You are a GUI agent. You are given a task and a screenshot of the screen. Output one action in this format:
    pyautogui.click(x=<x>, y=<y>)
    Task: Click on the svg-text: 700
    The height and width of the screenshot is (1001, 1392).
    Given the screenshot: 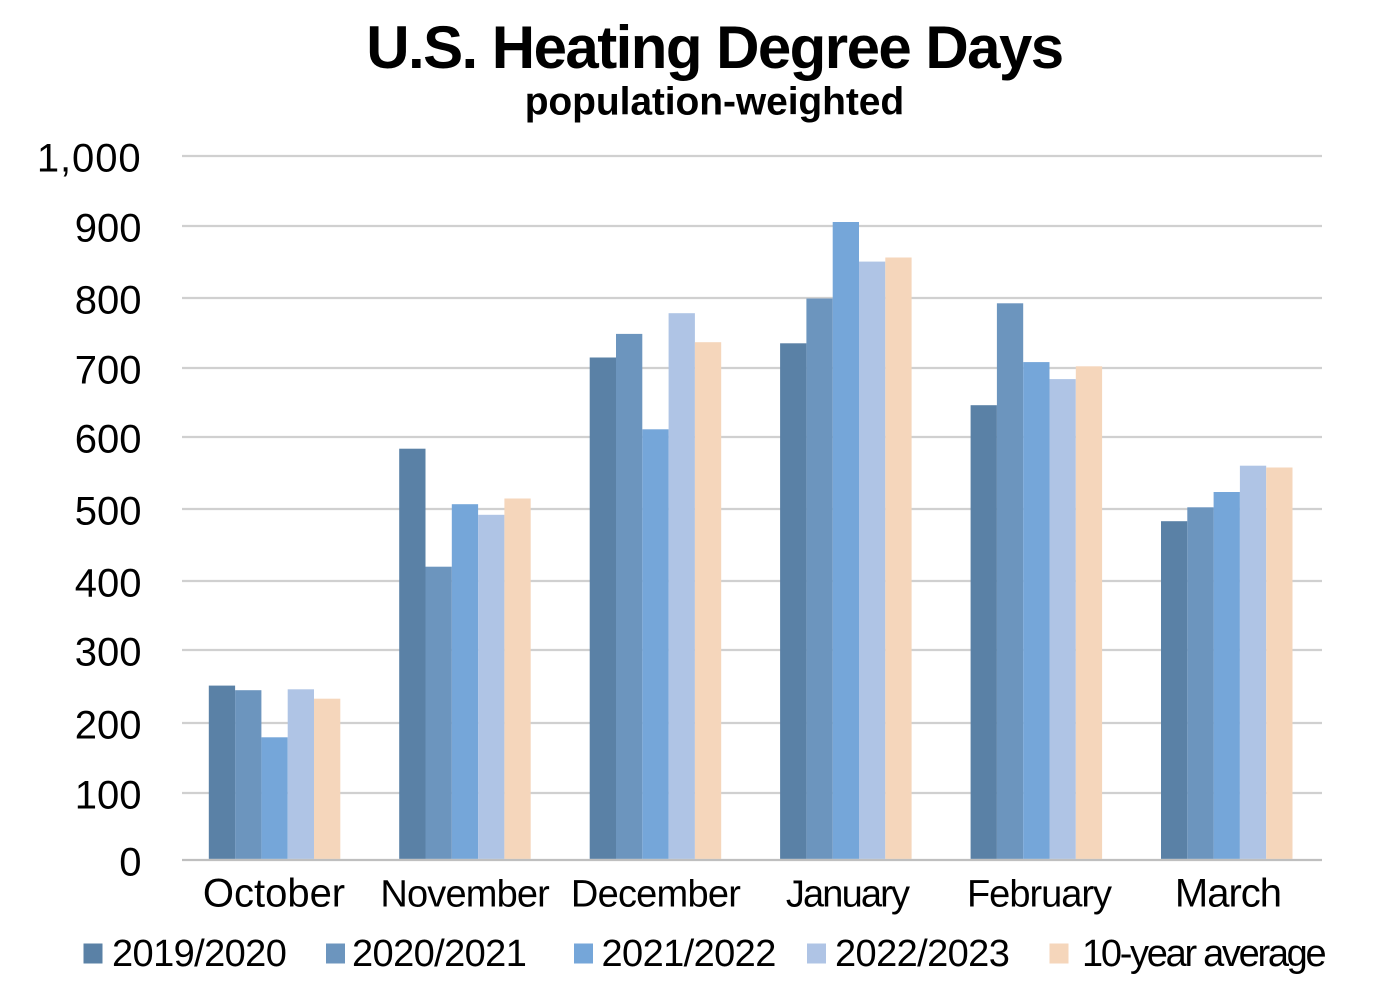 What is the action you would take?
    pyautogui.click(x=108, y=370)
    